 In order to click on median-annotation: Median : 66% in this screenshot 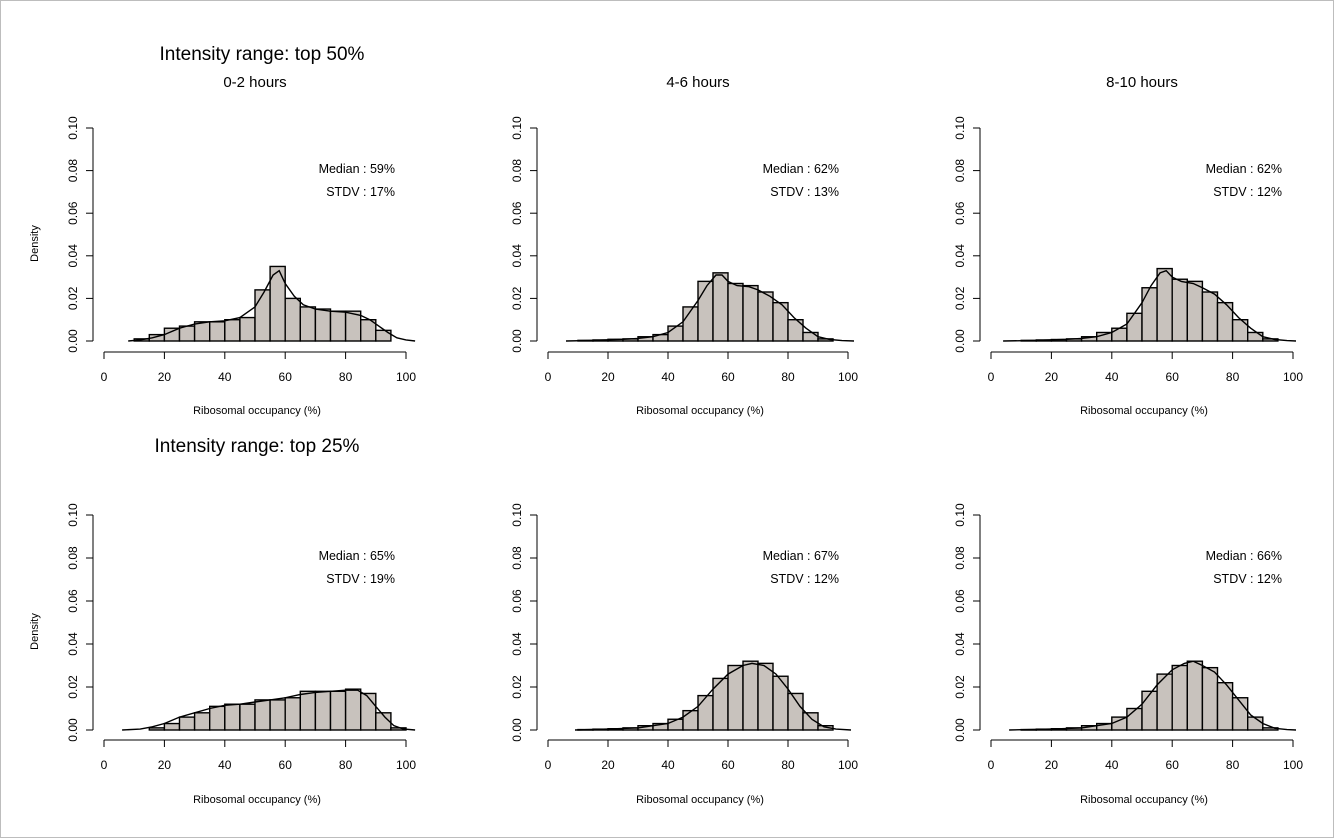, I will do `click(1244, 556)`.